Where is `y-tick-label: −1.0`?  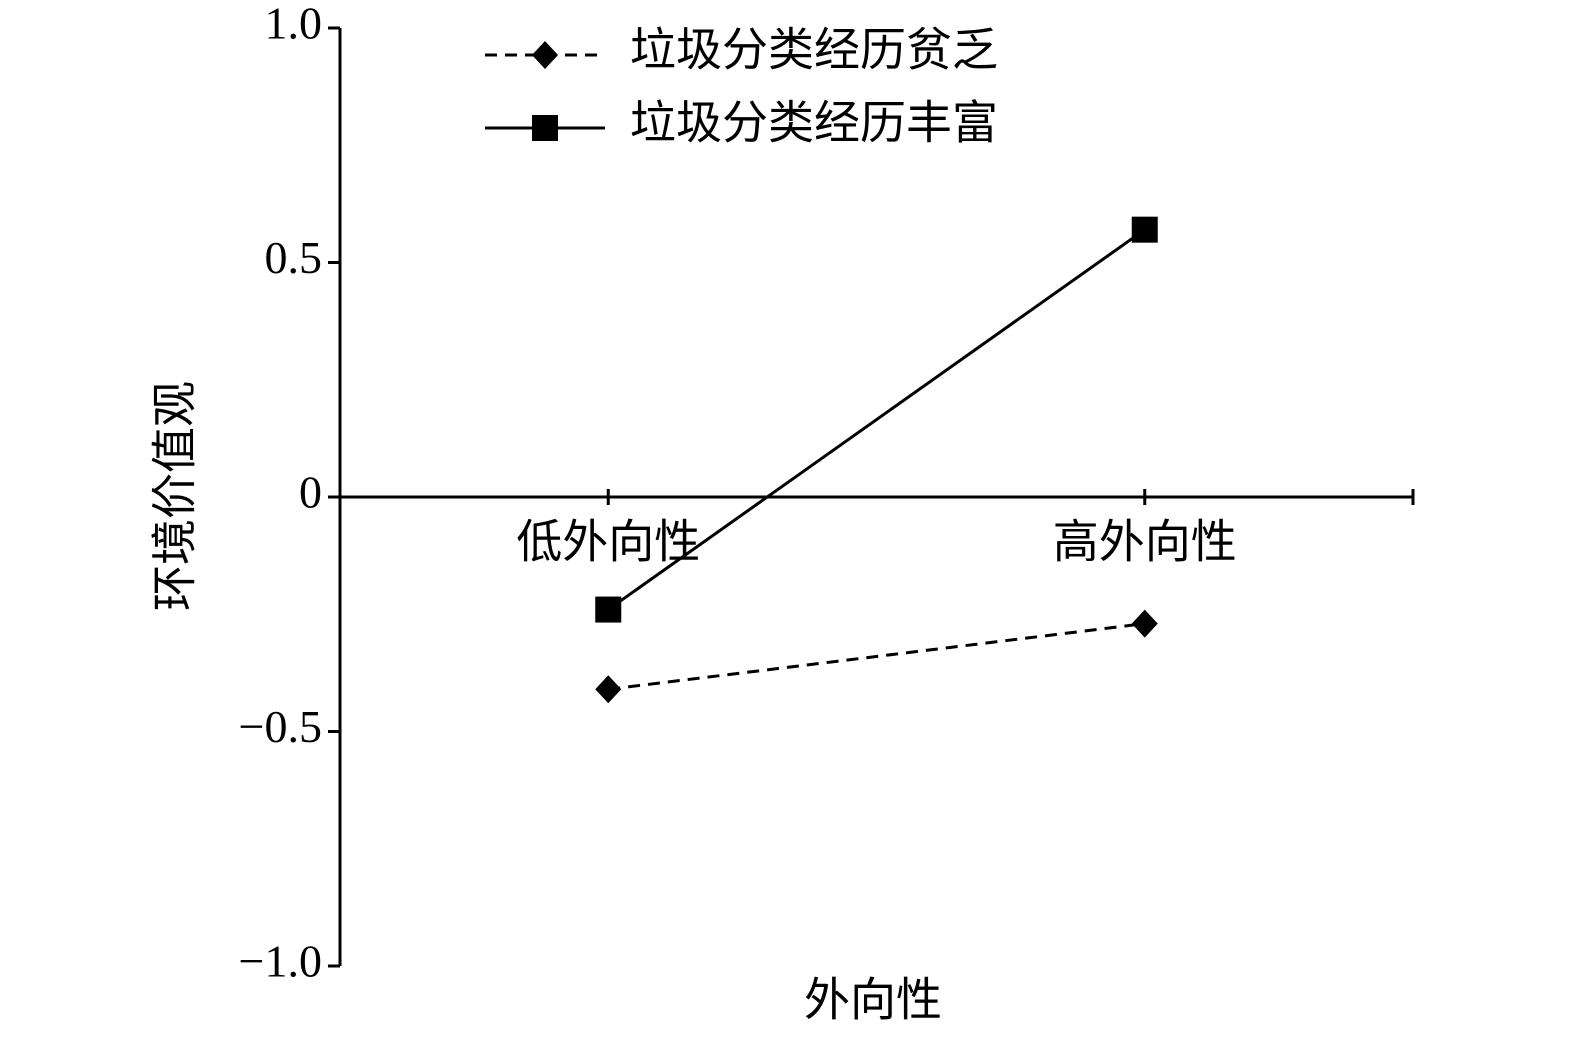
y-tick-label: −1.0 is located at coordinates (280, 961).